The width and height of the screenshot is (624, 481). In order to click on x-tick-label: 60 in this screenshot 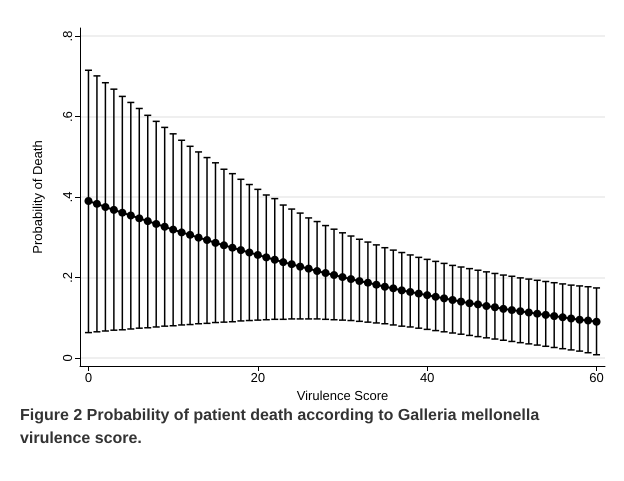, I will do `click(596, 377)`.